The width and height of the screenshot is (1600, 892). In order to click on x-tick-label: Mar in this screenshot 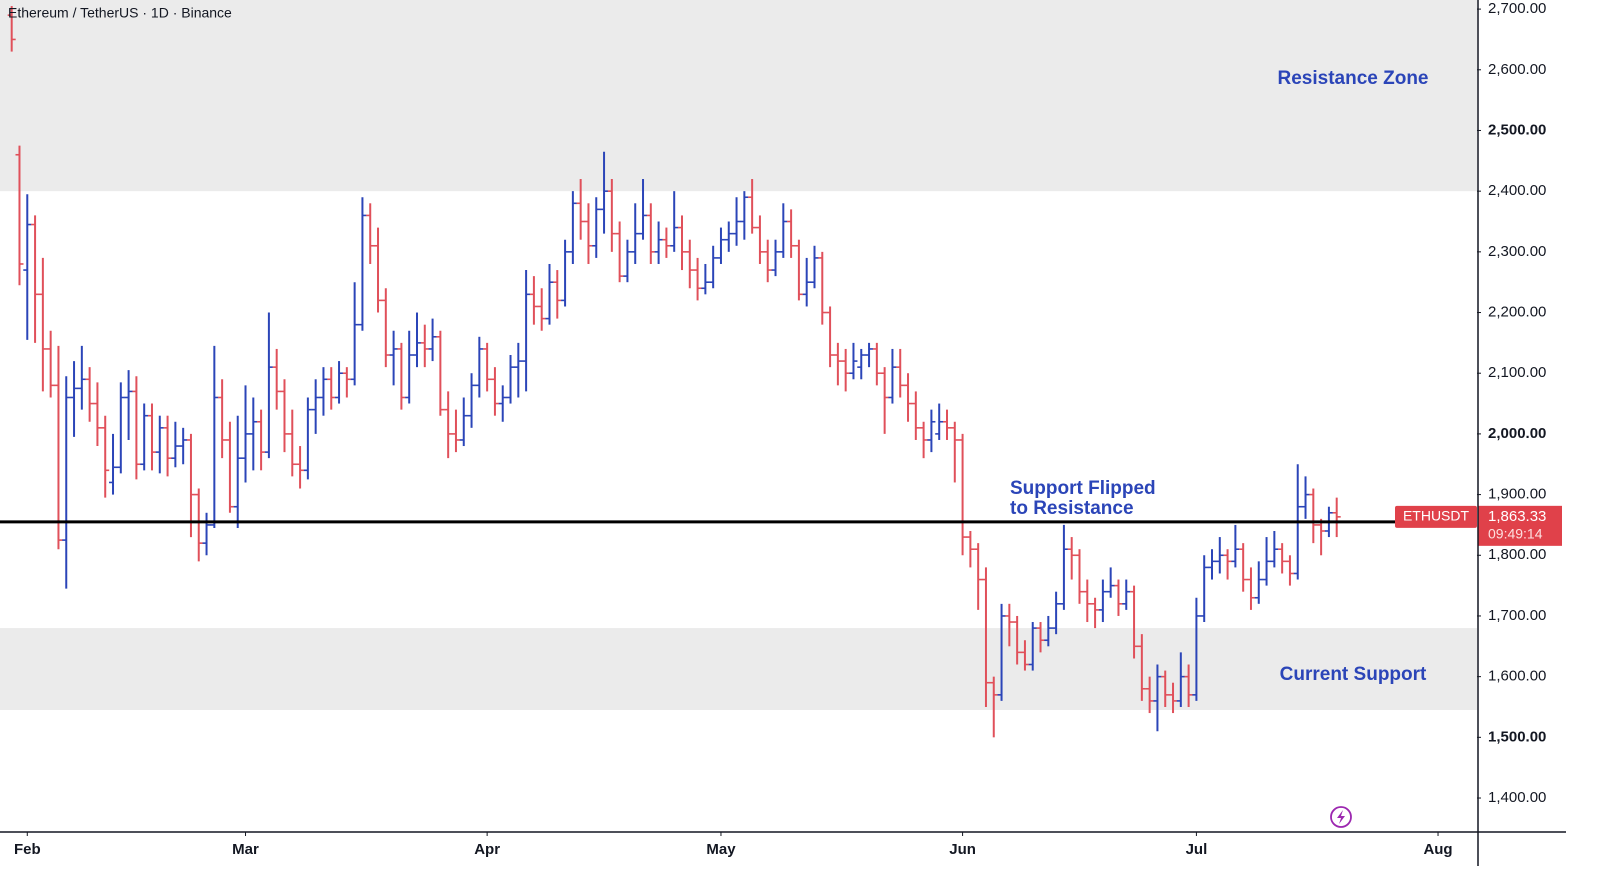, I will do `click(245, 849)`.